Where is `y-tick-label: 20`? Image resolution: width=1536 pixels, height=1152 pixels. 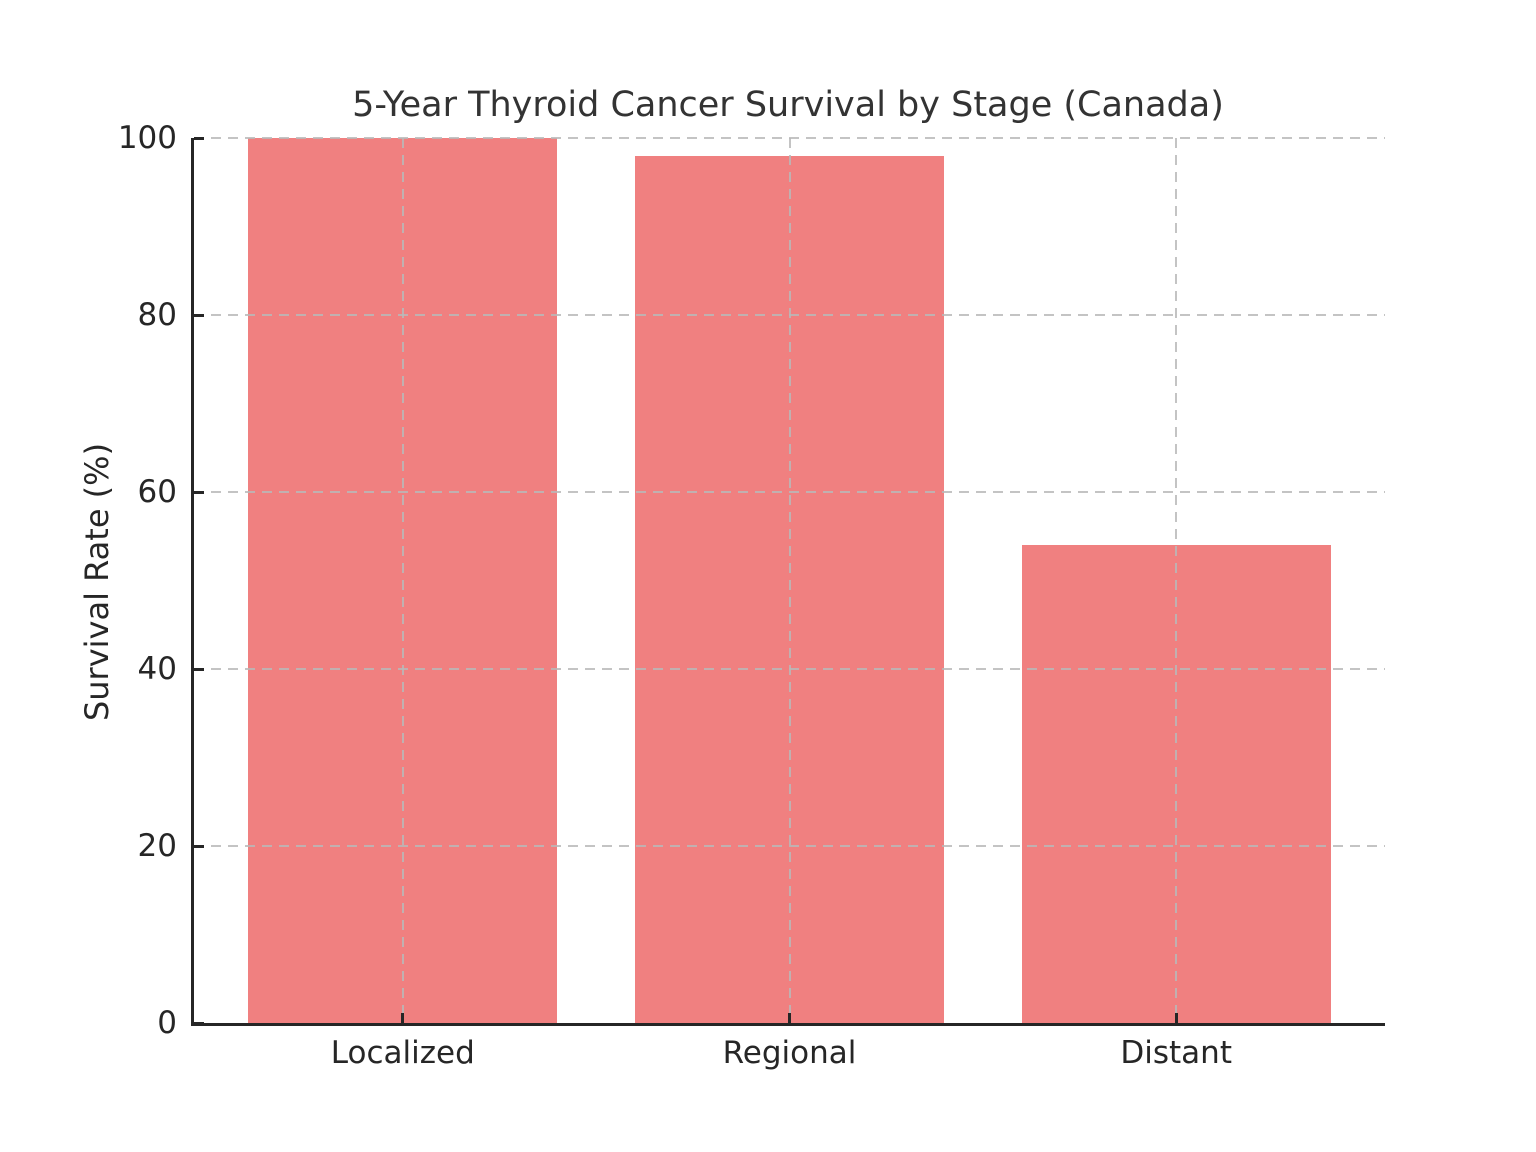 y-tick-label: 20 is located at coordinates (157, 846).